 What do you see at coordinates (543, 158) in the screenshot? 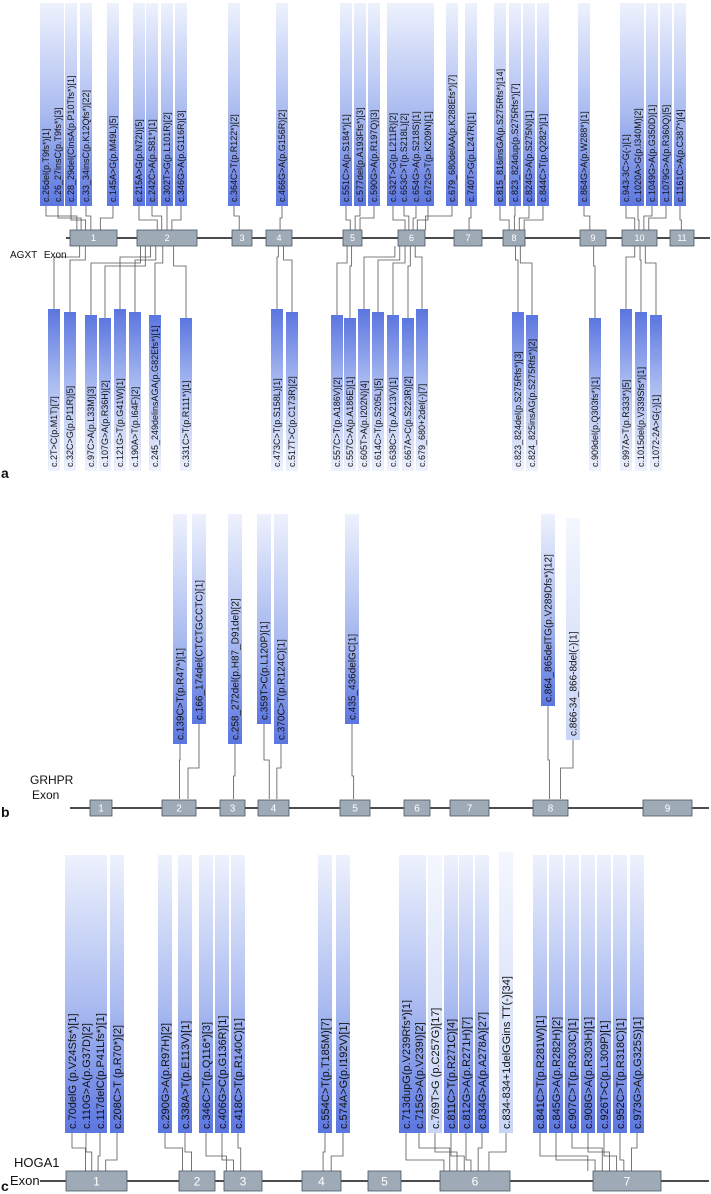
I see `agxt-top-variant-24-label: c.844C>T(p.Q282*)[1]` at bounding box center [543, 158].